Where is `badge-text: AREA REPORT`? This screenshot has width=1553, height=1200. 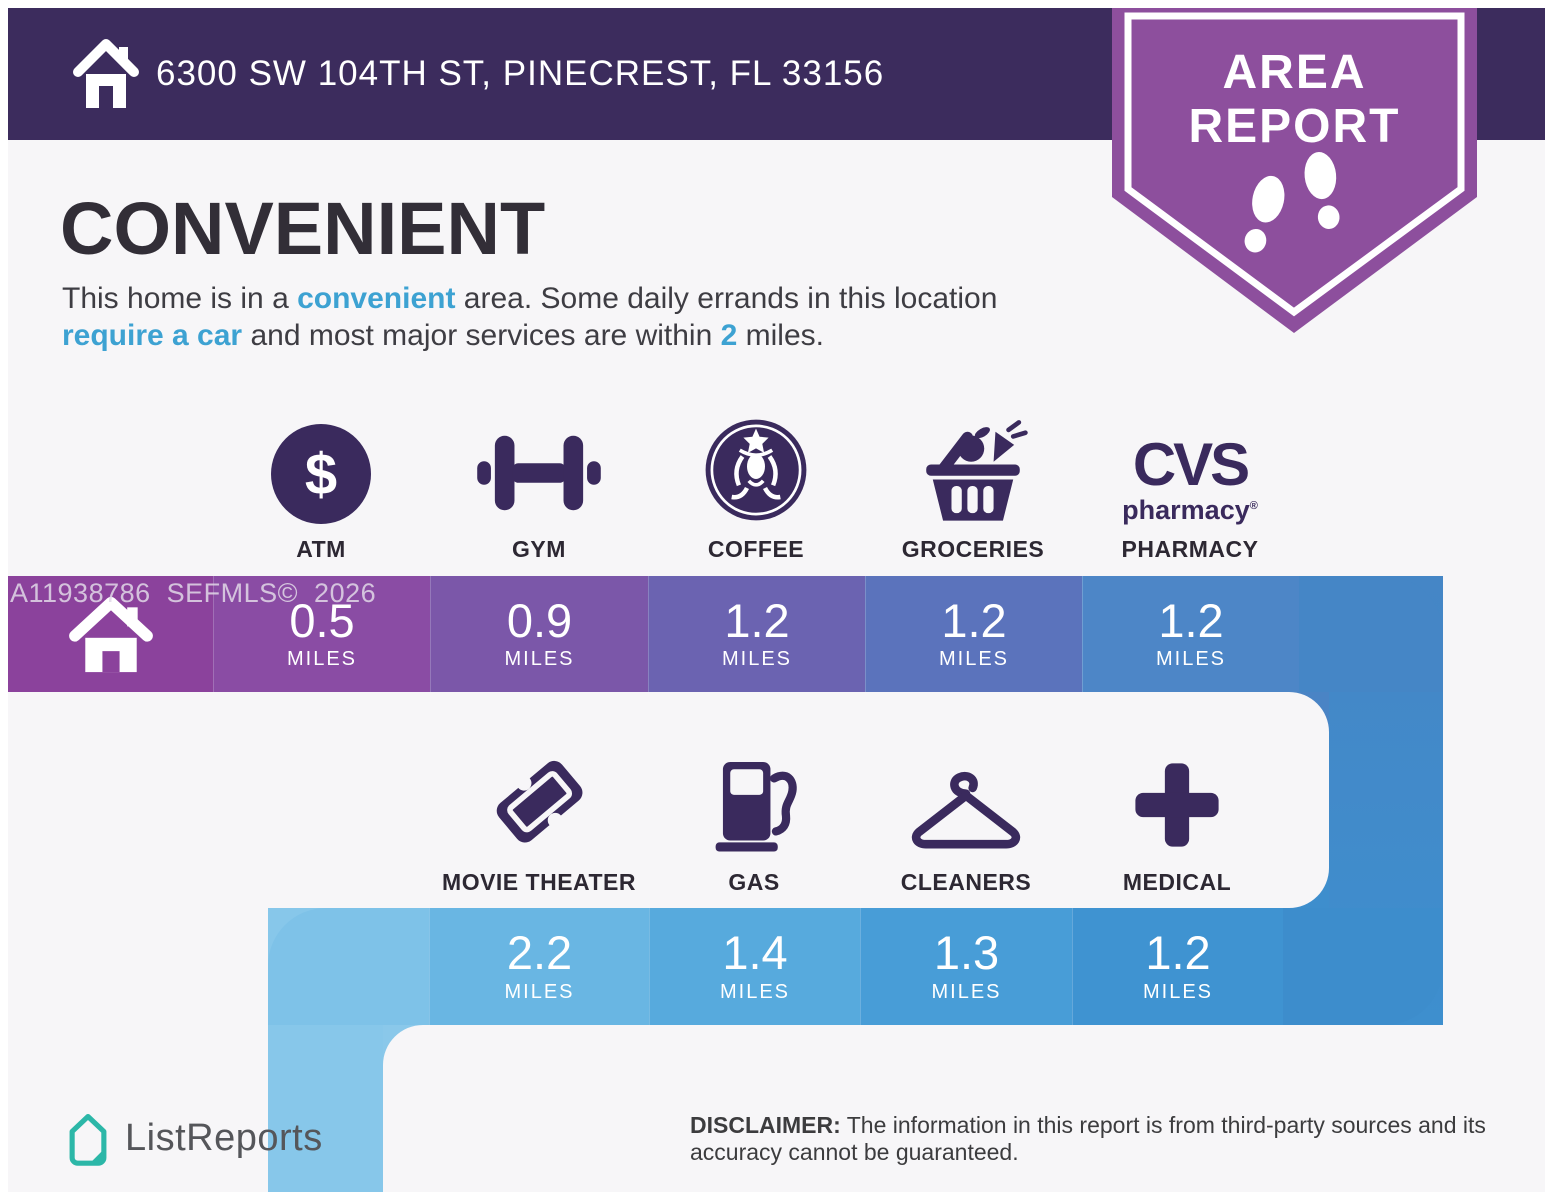
badge-text: AREA REPORT is located at coordinates (1294, 100).